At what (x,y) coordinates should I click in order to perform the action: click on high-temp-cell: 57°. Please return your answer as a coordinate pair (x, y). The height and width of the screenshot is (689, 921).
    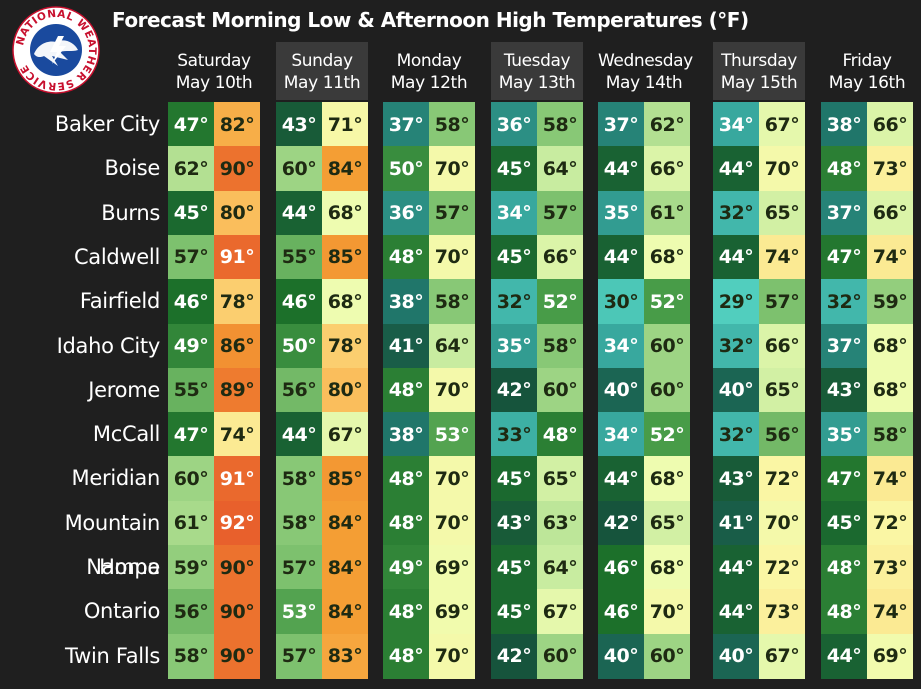
    Looking at the image, I should click on (560, 213).